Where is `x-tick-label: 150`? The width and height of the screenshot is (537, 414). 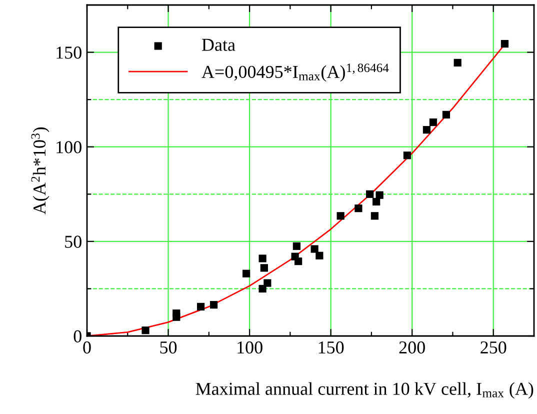 x-tick-label: 150 is located at coordinates (331, 347).